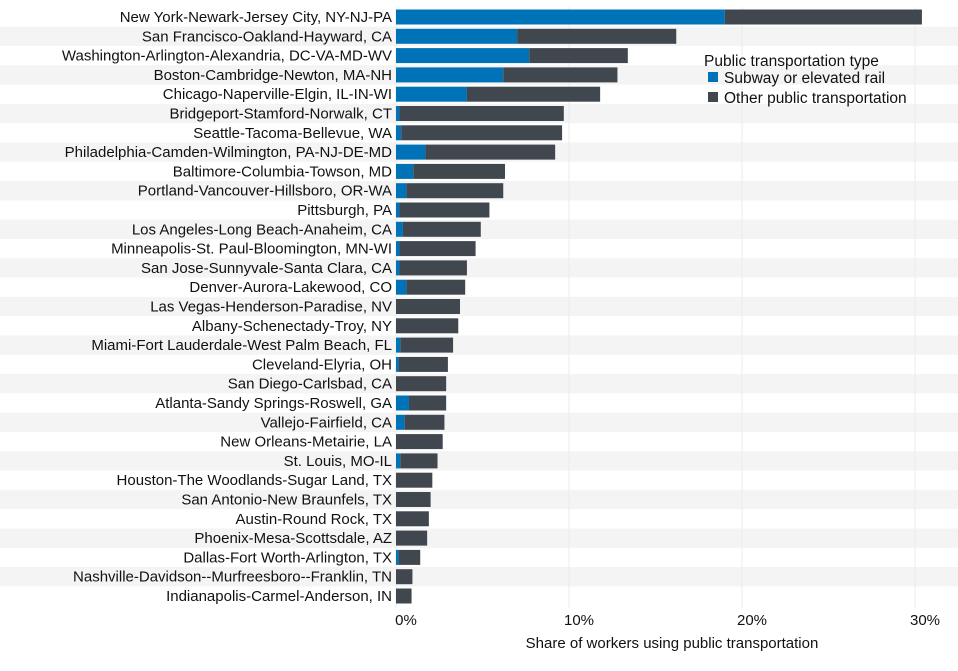 This screenshot has width=958, height=671. I want to click on category-label: Seattle-Tacoma-Bellevue, WA, so click(292, 133).